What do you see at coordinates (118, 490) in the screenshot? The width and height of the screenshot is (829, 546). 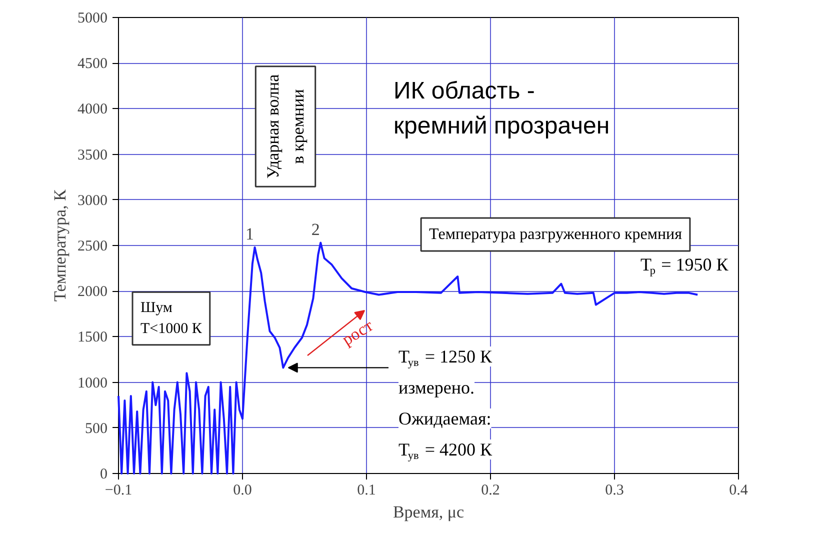 I see `x-tick-label: −0.1` at bounding box center [118, 490].